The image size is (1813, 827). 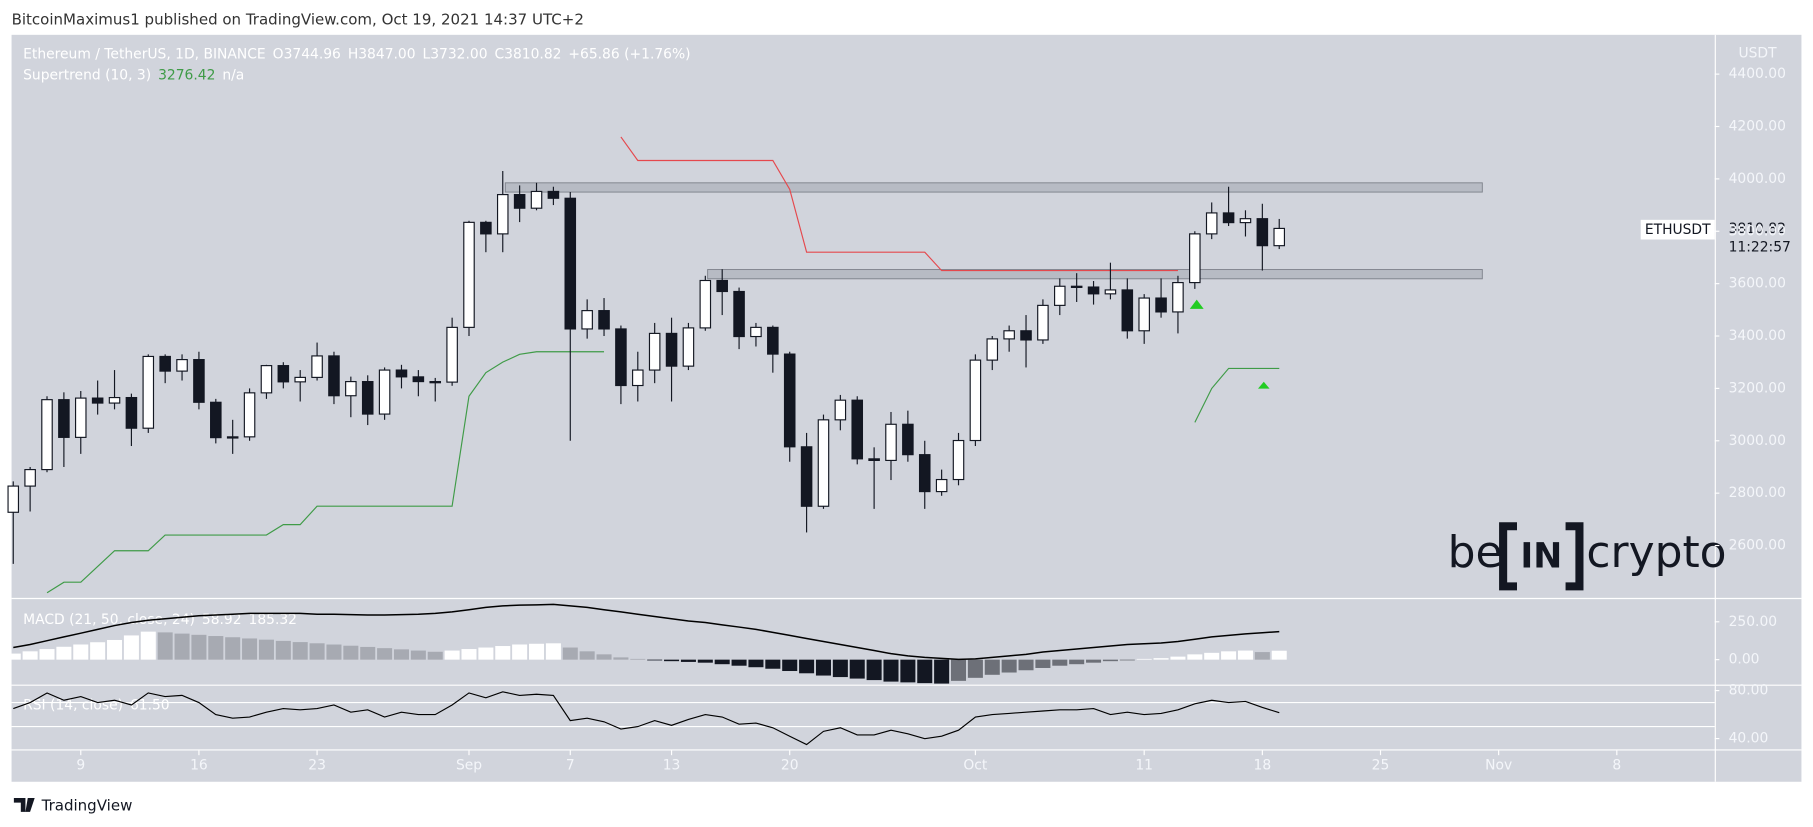 What do you see at coordinates (1757, 546) in the screenshot?
I see `y-tick-label: 2600.00` at bounding box center [1757, 546].